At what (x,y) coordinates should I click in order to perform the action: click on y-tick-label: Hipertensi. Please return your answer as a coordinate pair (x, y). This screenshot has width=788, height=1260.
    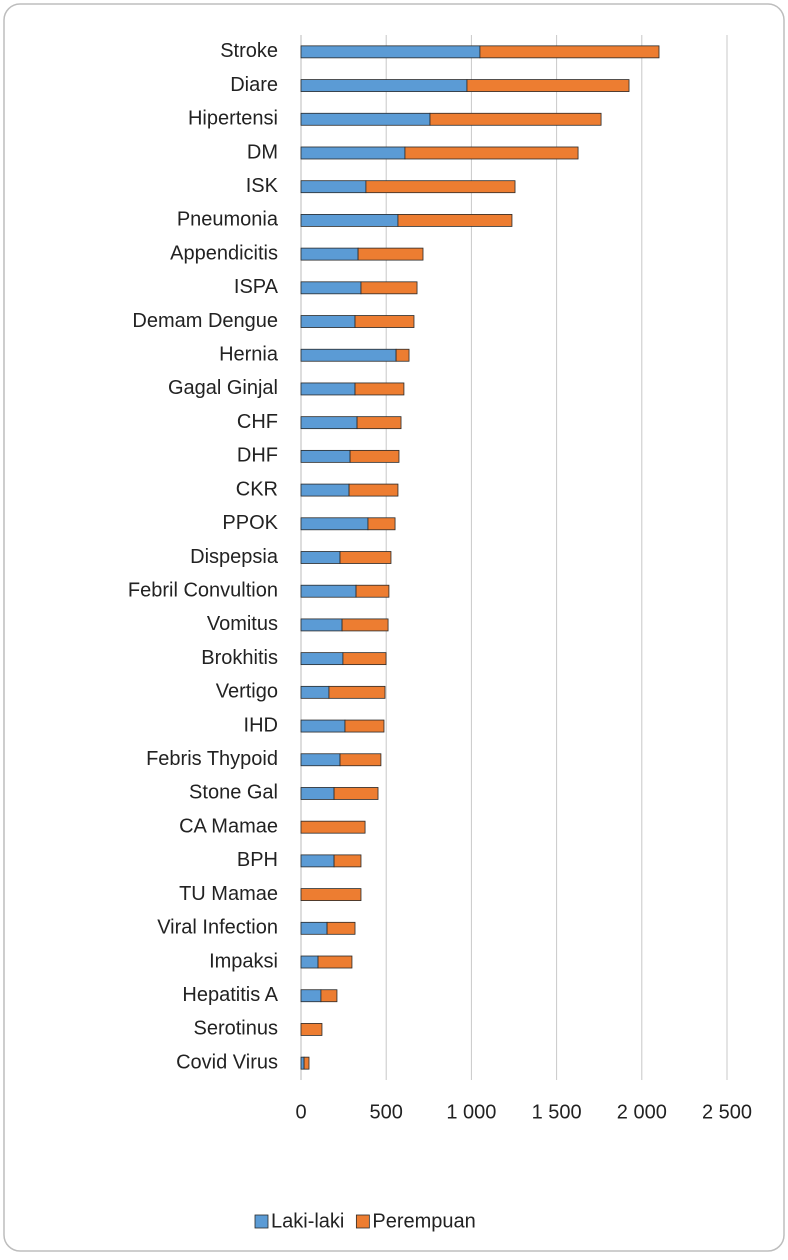
    Looking at the image, I should click on (233, 119).